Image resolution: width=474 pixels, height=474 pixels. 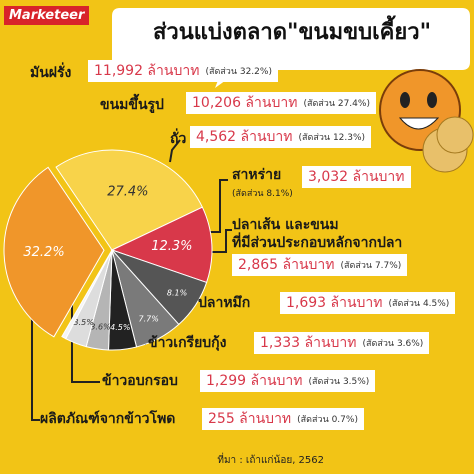 I want to click on slice-label: 8.1%, so click(x=177, y=293).